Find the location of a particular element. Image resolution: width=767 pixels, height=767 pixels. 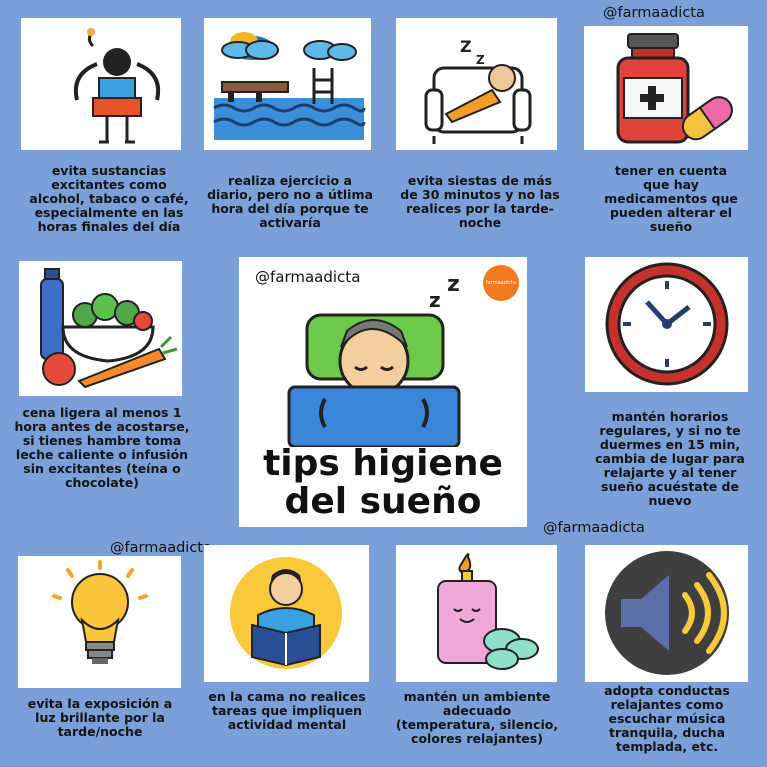

reading-person-icon is located at coordinates (286, 613).